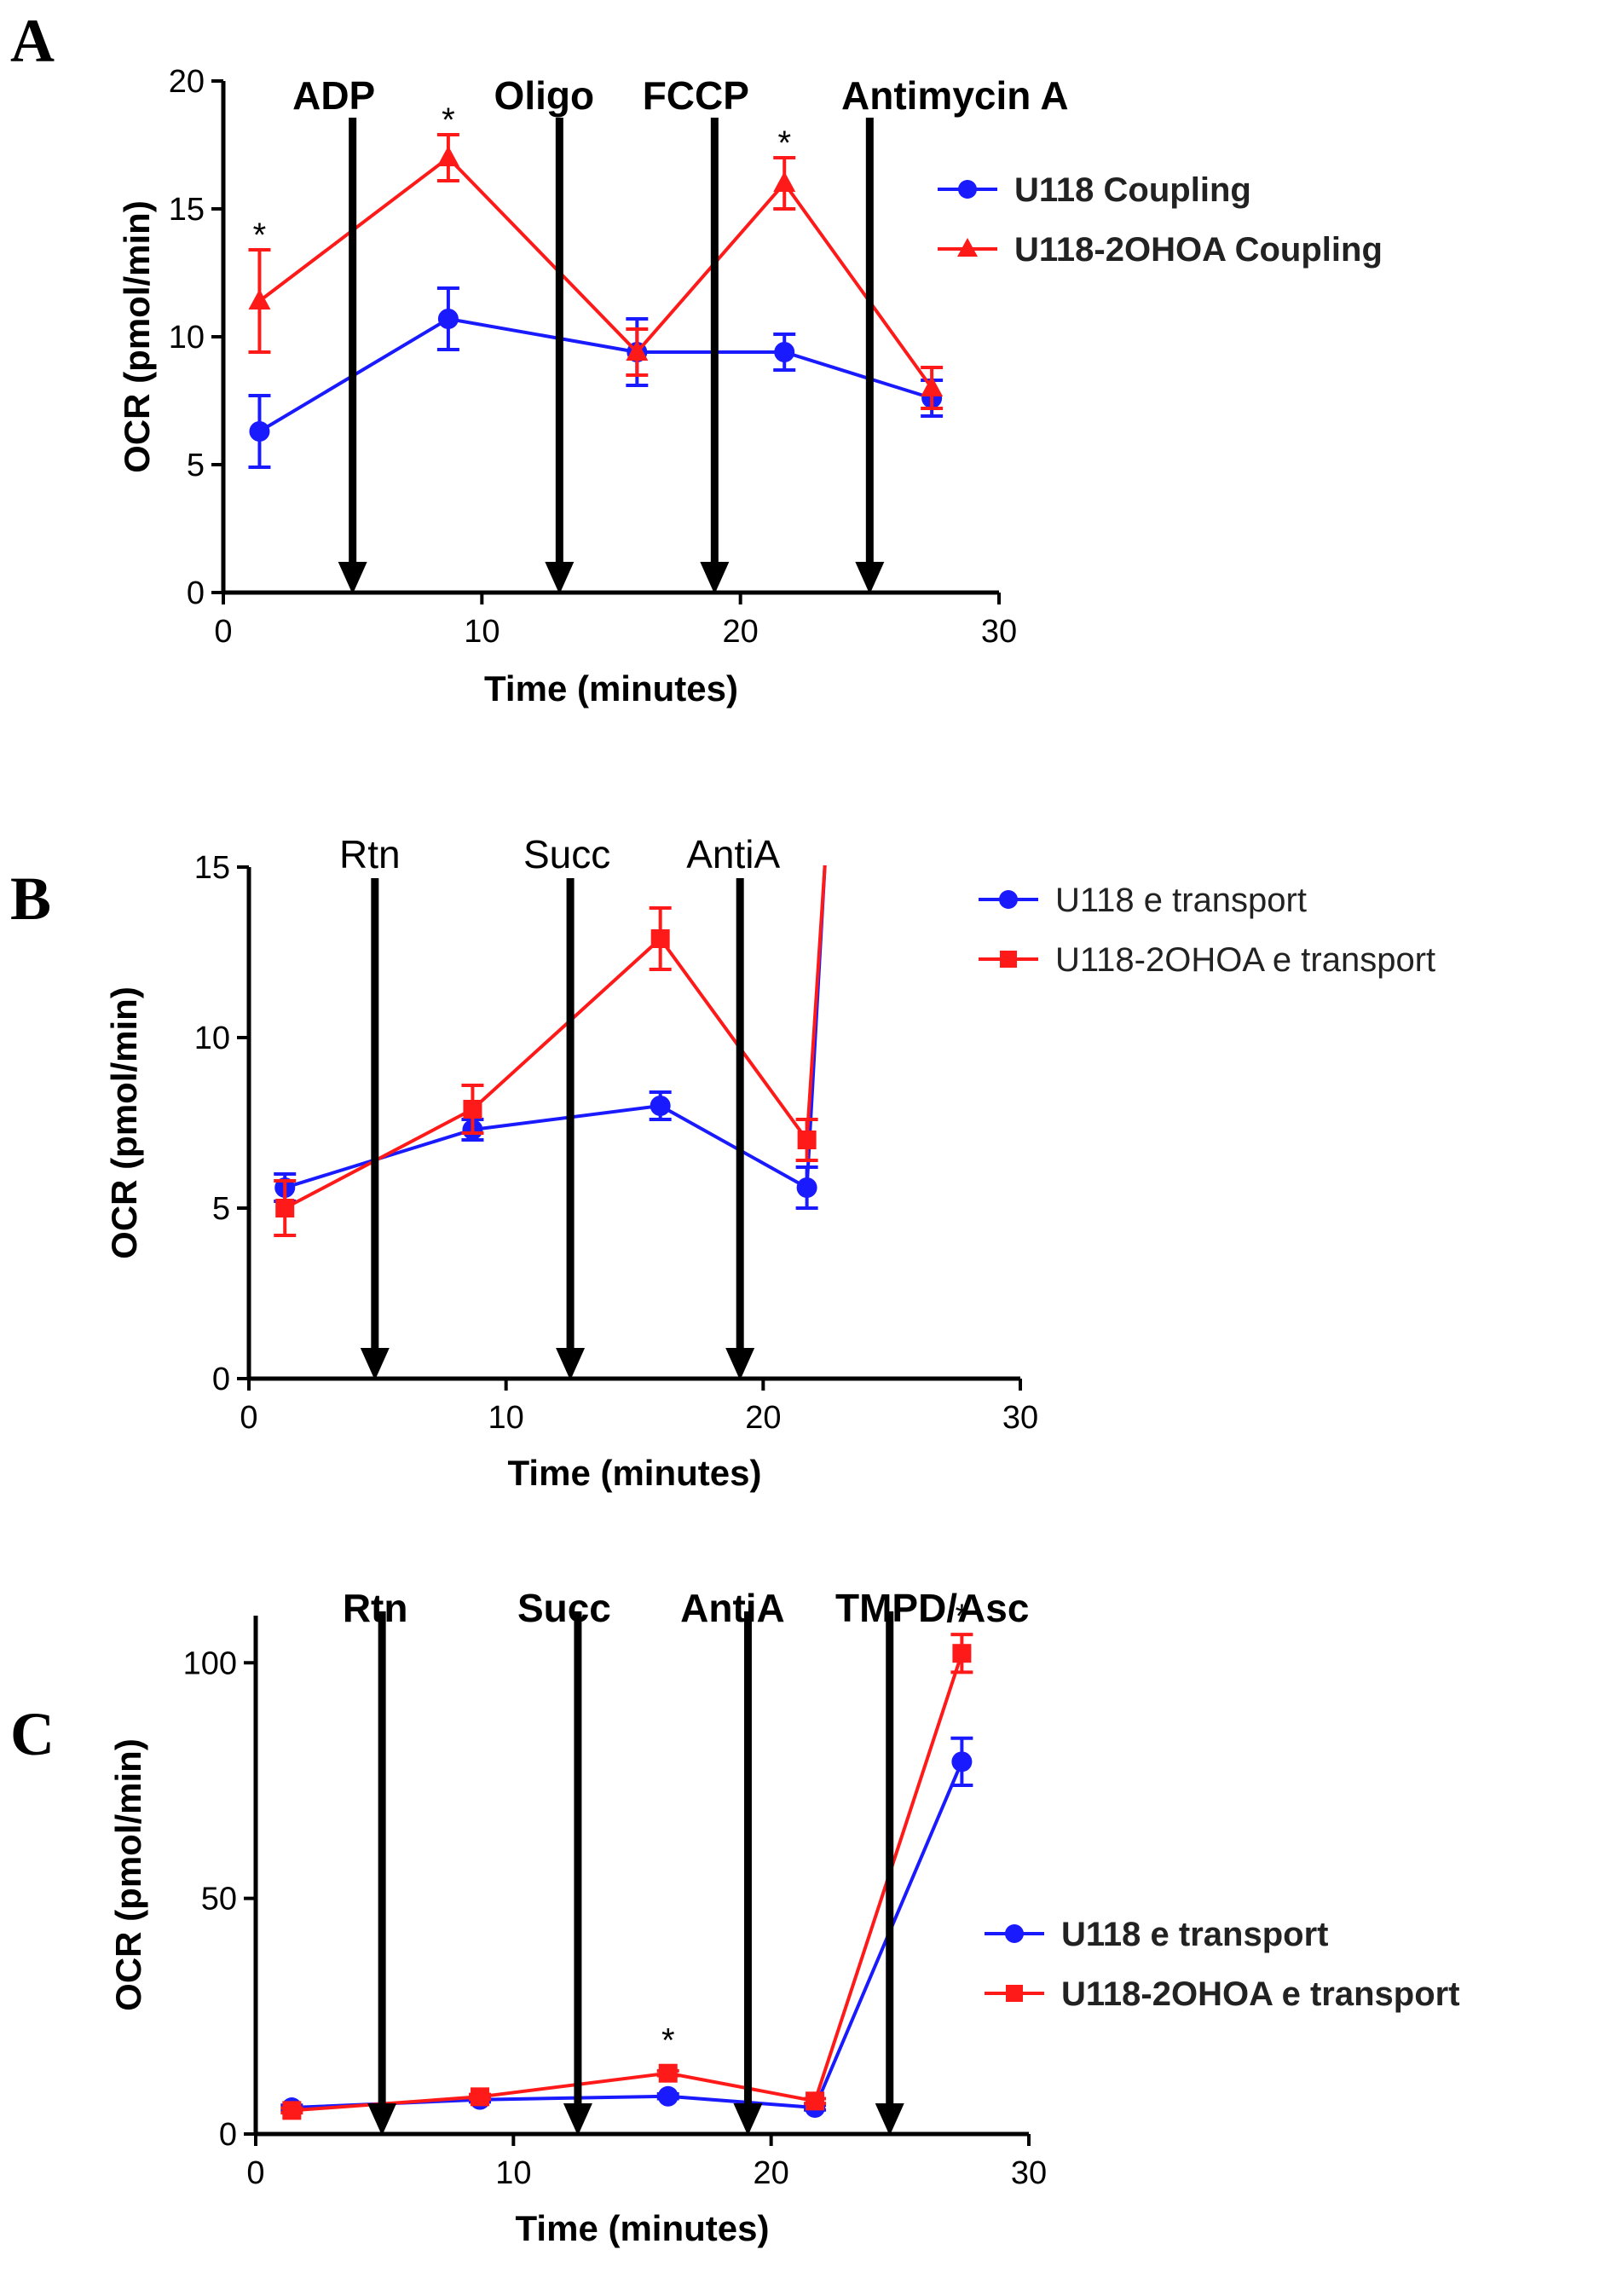 Image resolution: width=1617 pixels, height=2296 pixels. Describe the element at coordinates (187, 82) in the screenshot. I see `y-tick-label: 20` at that location.